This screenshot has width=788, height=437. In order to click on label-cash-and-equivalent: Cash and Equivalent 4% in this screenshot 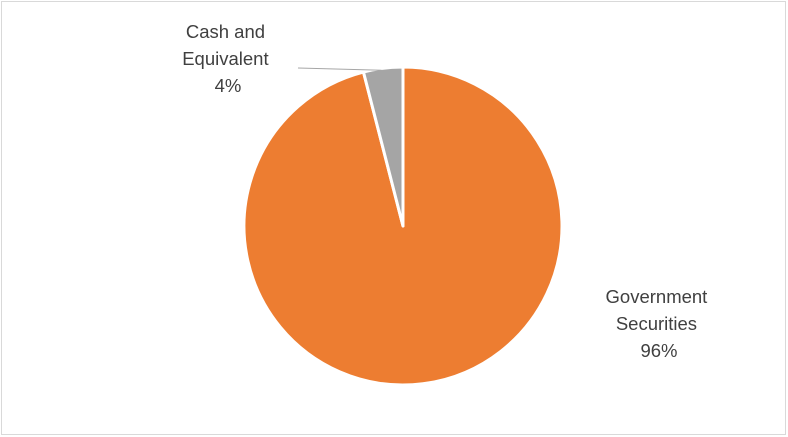, I will do `click(228, 58)`.